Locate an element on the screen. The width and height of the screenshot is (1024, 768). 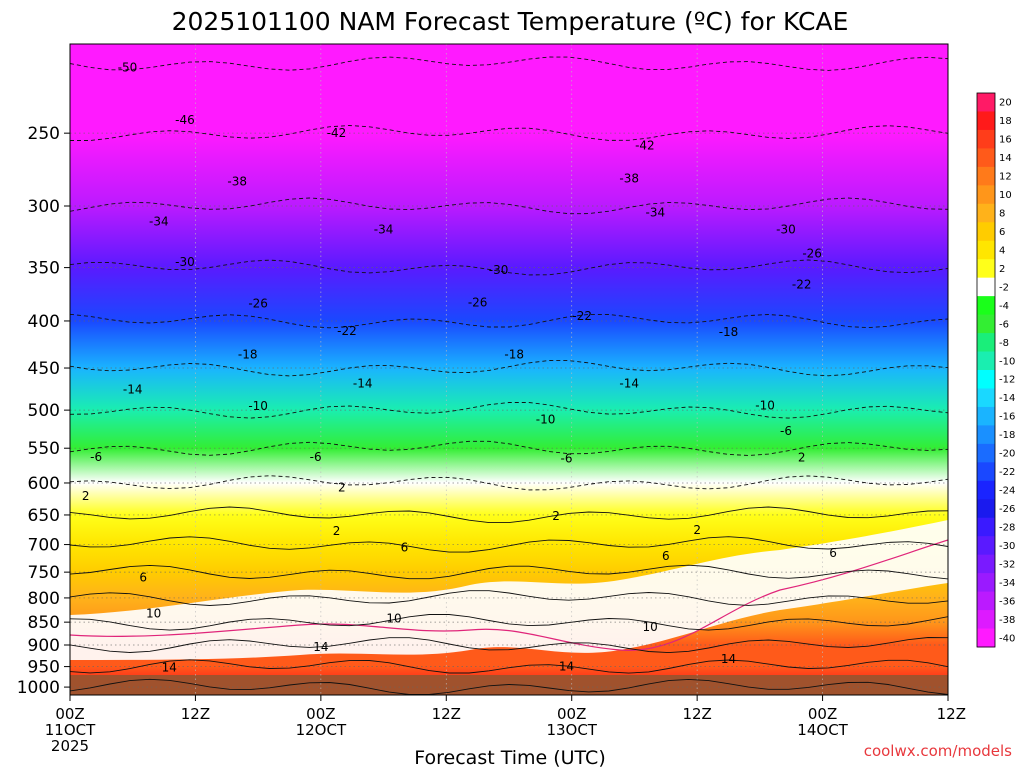
y-tick-label: 1000 is located at coordinates (38, 688).